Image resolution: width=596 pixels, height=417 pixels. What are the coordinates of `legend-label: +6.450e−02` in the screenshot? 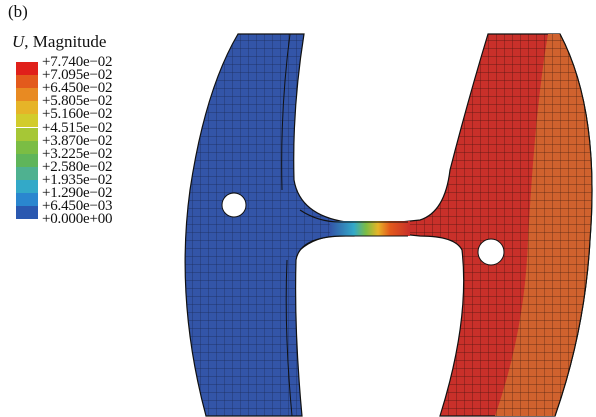 It's located at (77, 88).